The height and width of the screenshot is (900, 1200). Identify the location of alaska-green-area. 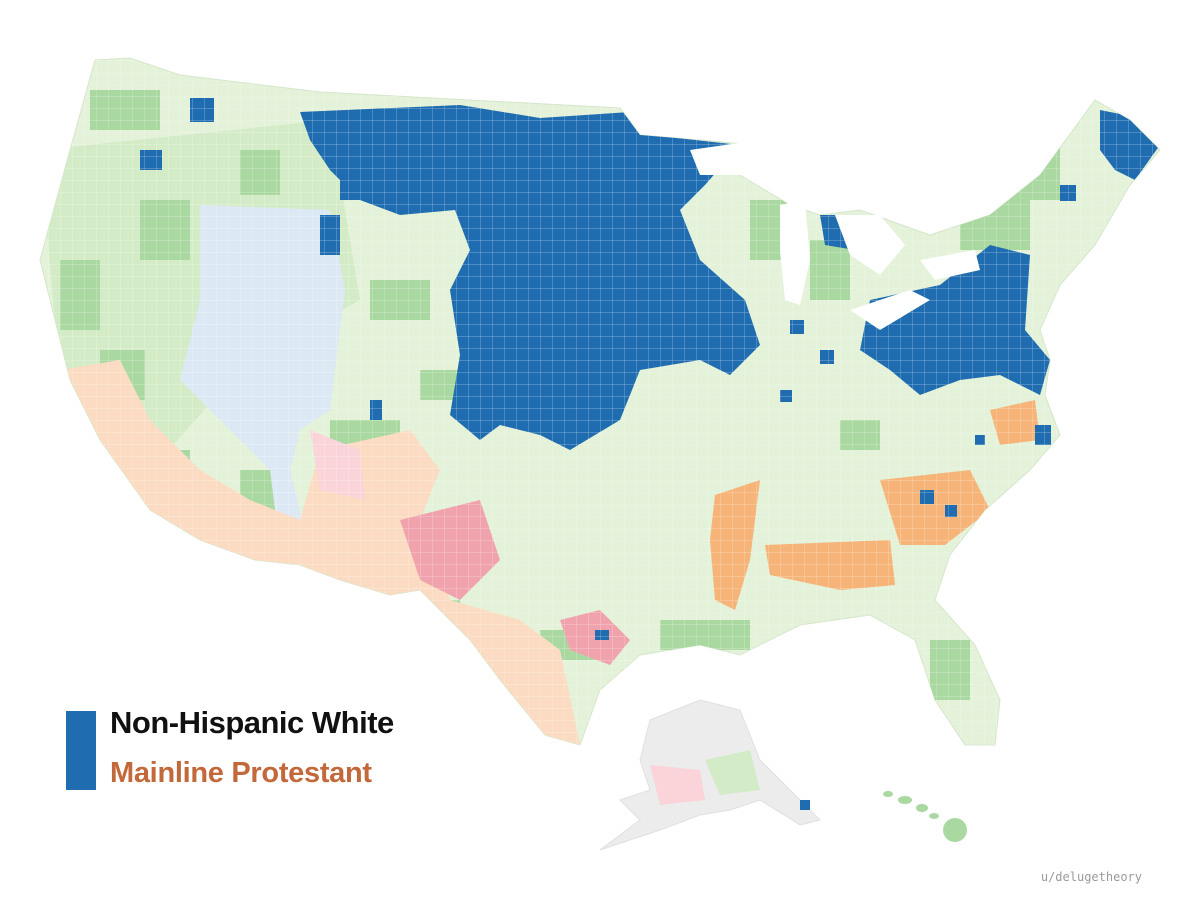
(732, 772).